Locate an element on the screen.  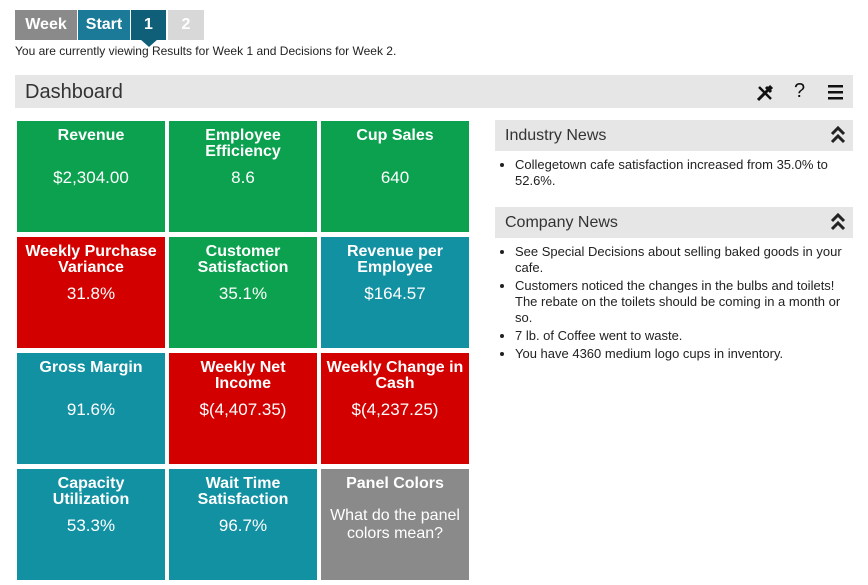
tile-question: What do the panel colors mean? is located at coordinates (395, 524).